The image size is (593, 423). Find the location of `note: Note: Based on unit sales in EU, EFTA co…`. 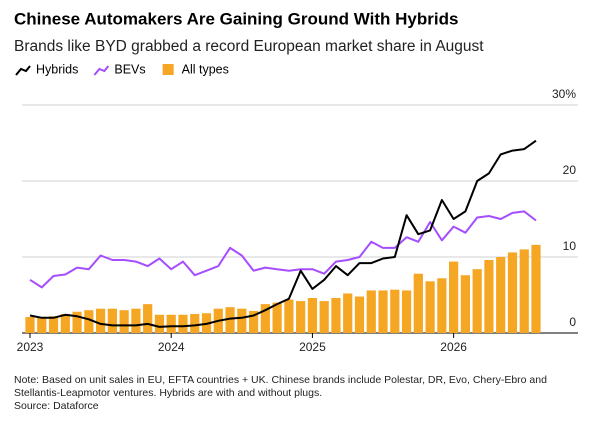

note: Note: Based on unit sales in EU, EFTA co… is located at coordinates (296, 393).